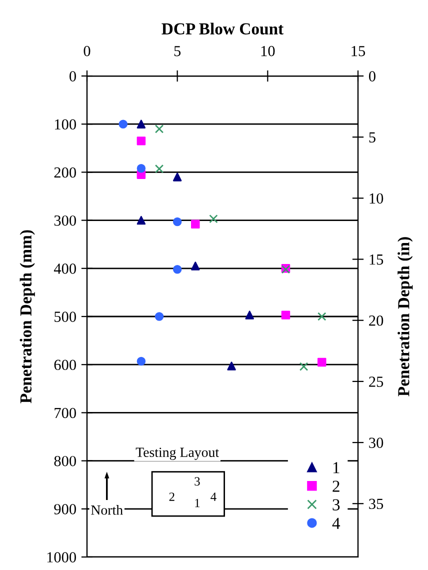 The width and height of the screenshot is (428, 570). I want to click on y-tick-label: 600, so click(65, 365).